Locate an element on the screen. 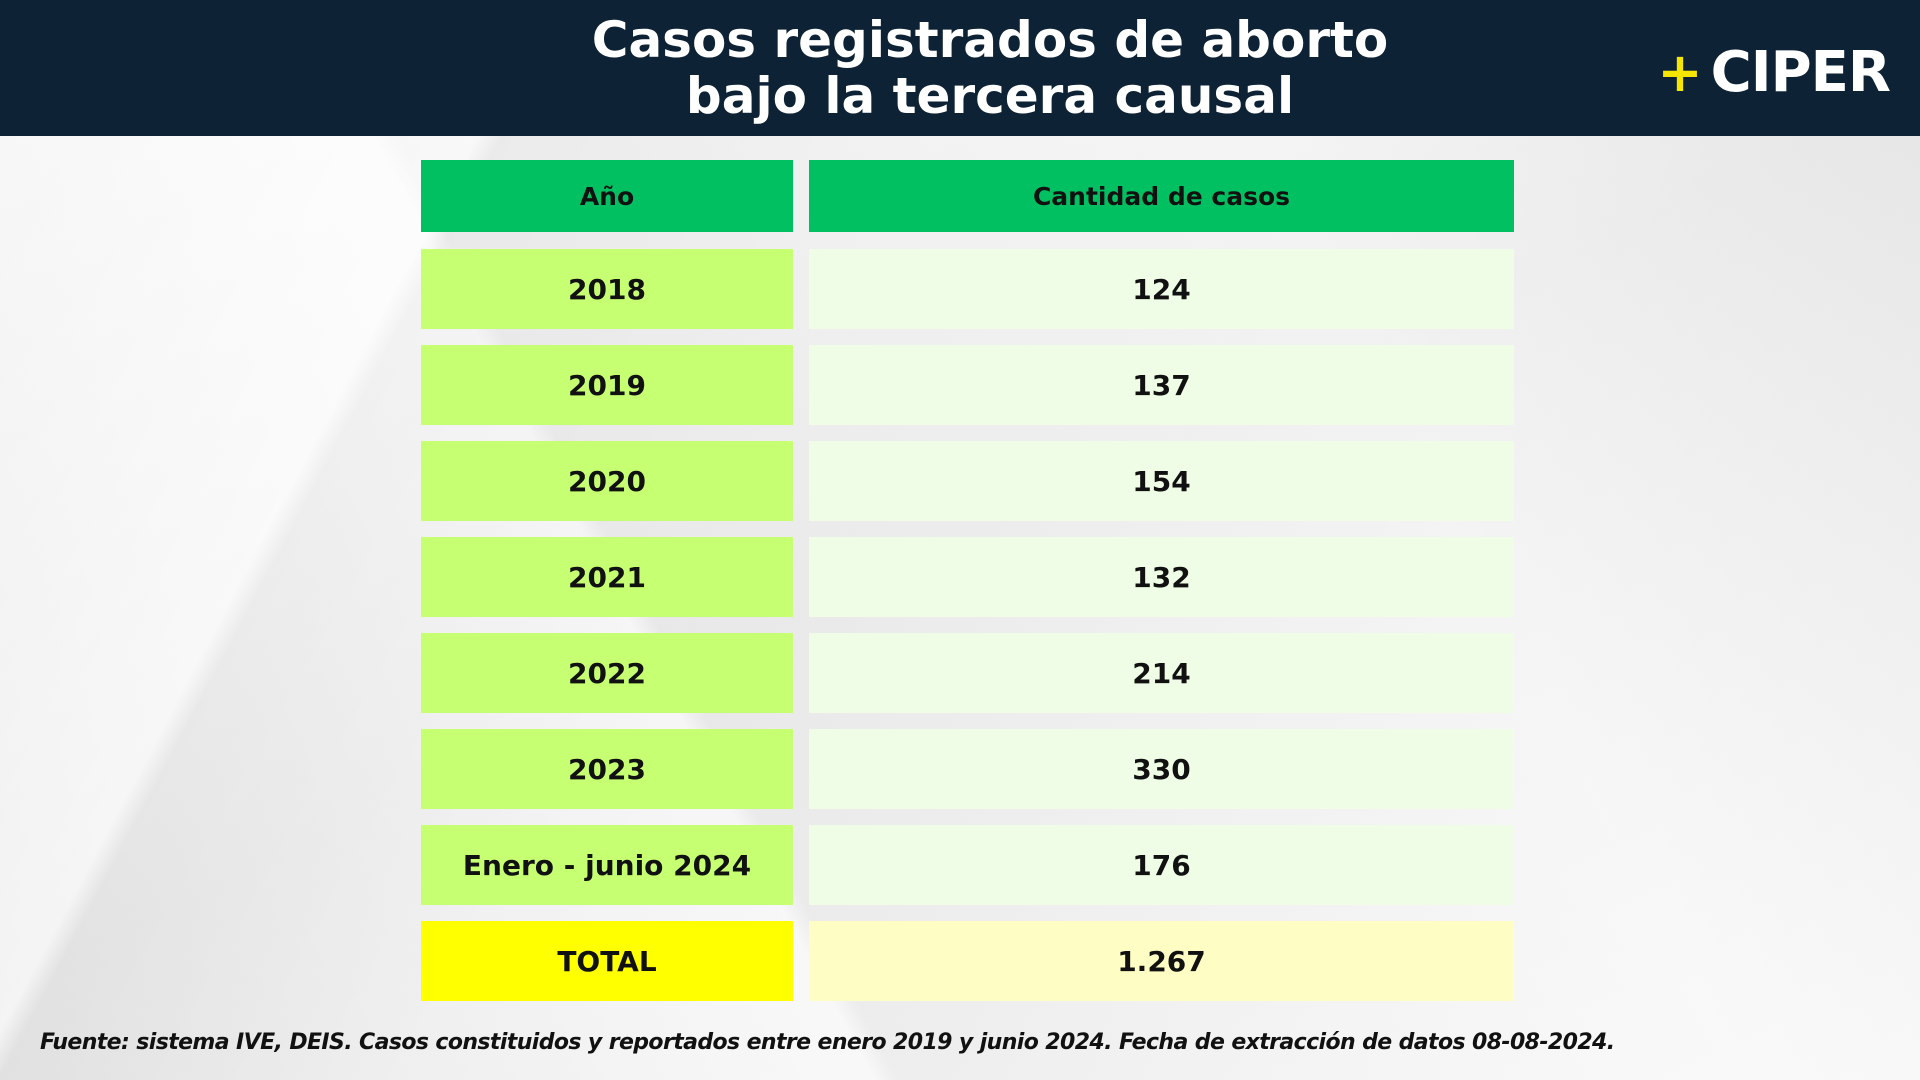 The width and height of the screenshot is (1920, 1080). logo-text: CIPER is located at coordinates (1800, 72).